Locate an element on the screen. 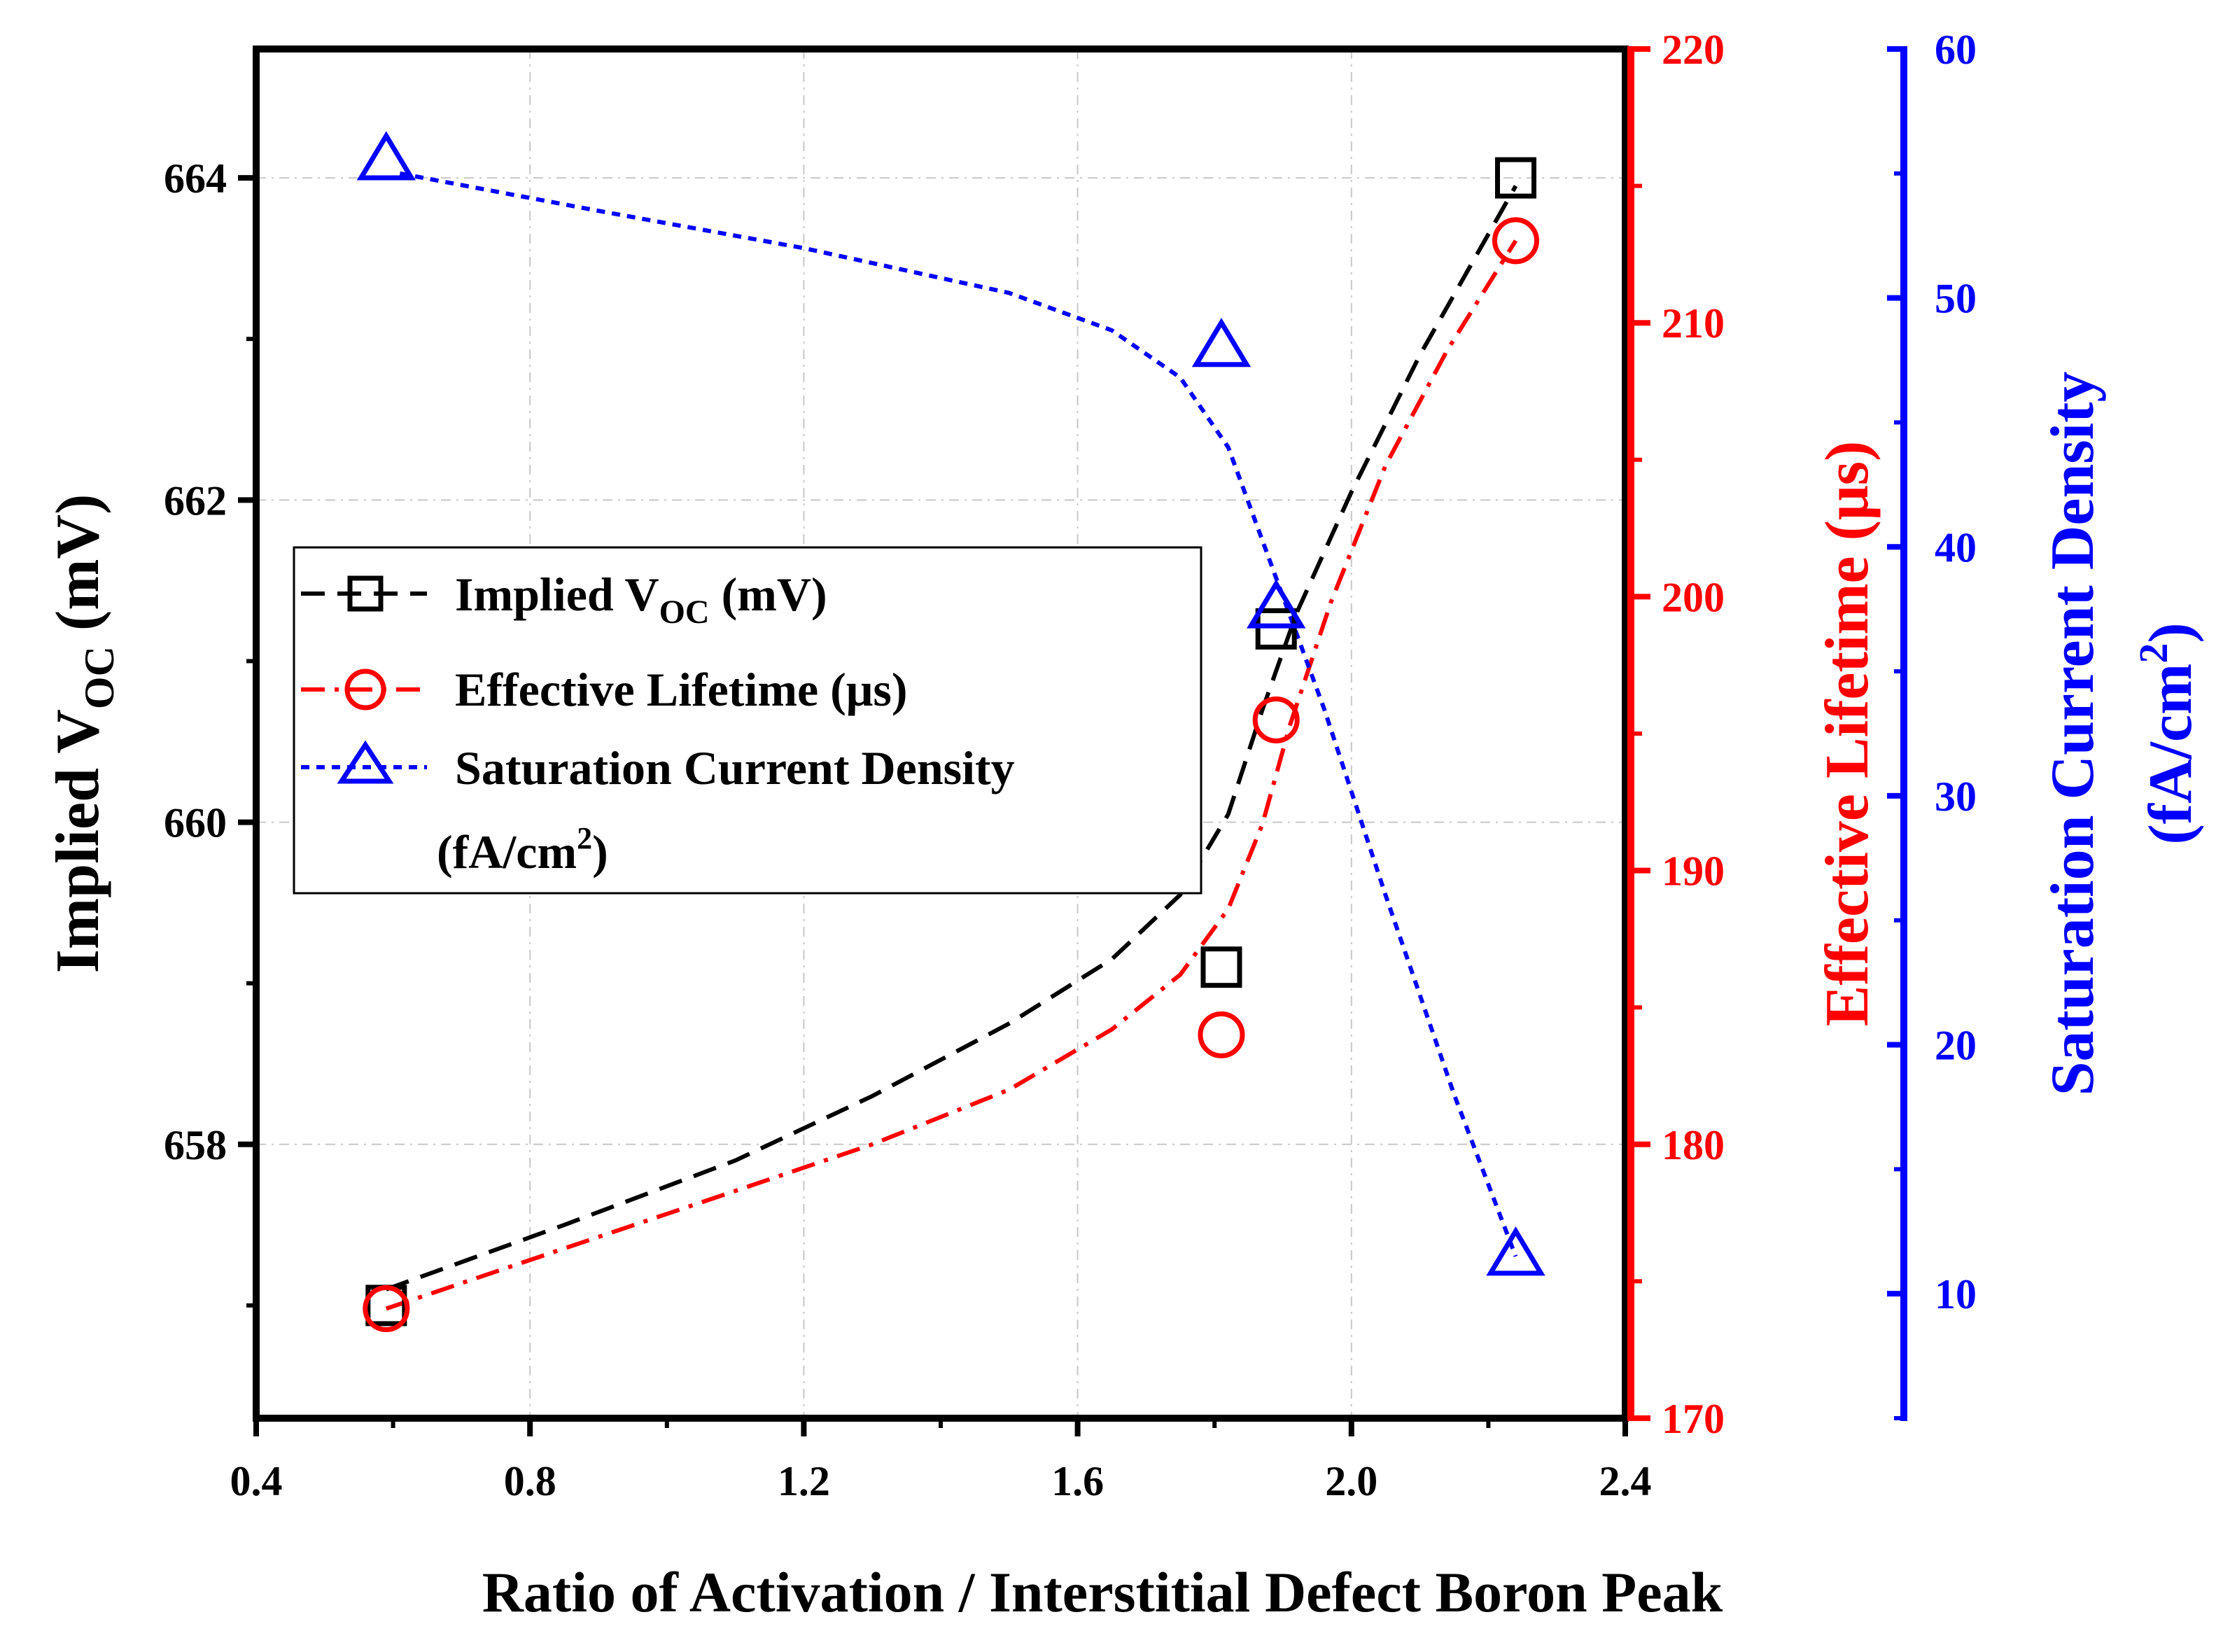  y-axis-title-j0-line2: (fA/cm2) is located at coordinates (2168, 733).